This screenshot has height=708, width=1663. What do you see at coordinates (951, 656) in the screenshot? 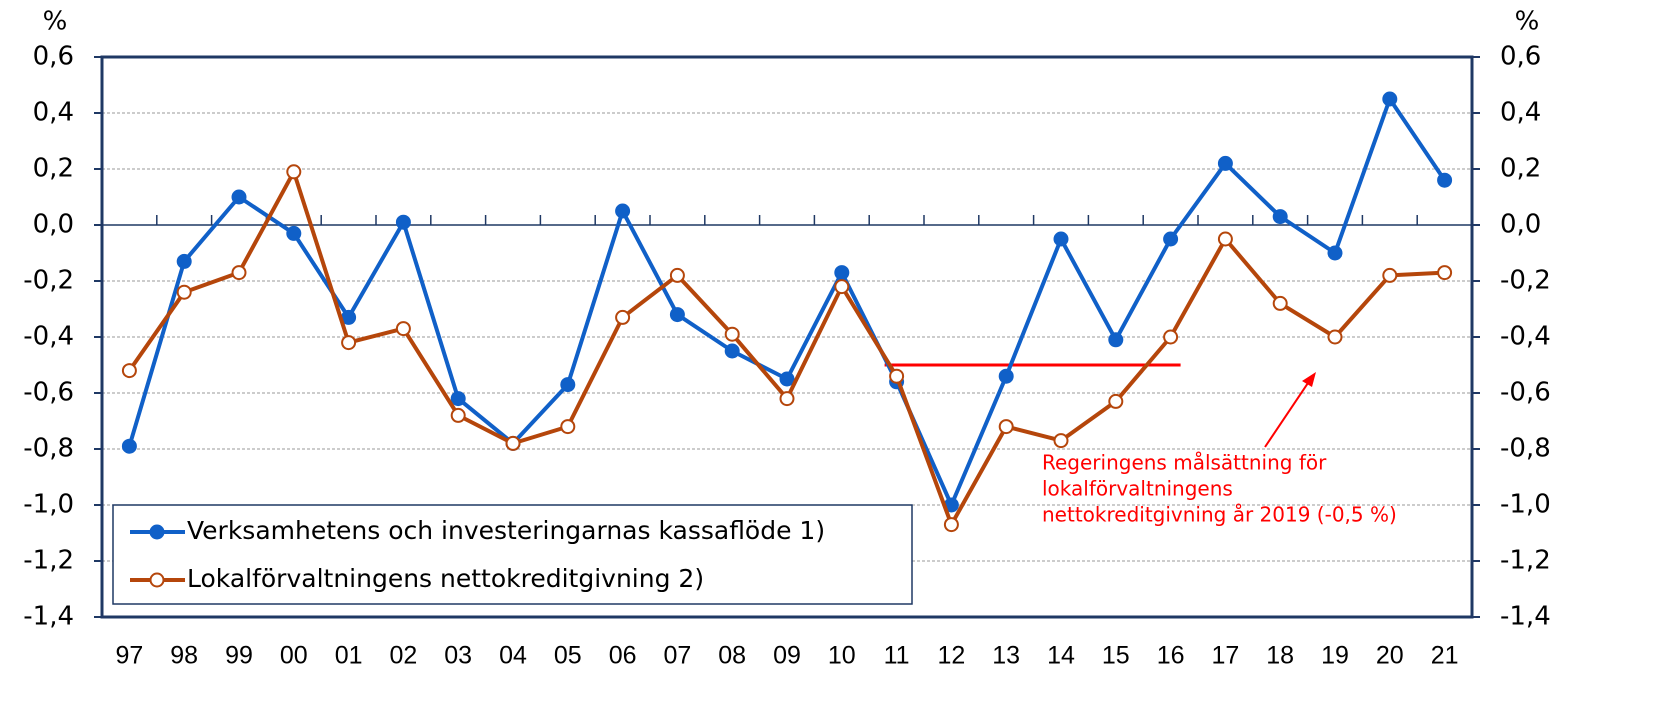
I see `x-tick-label: 12` at bounding box center [951, 656].